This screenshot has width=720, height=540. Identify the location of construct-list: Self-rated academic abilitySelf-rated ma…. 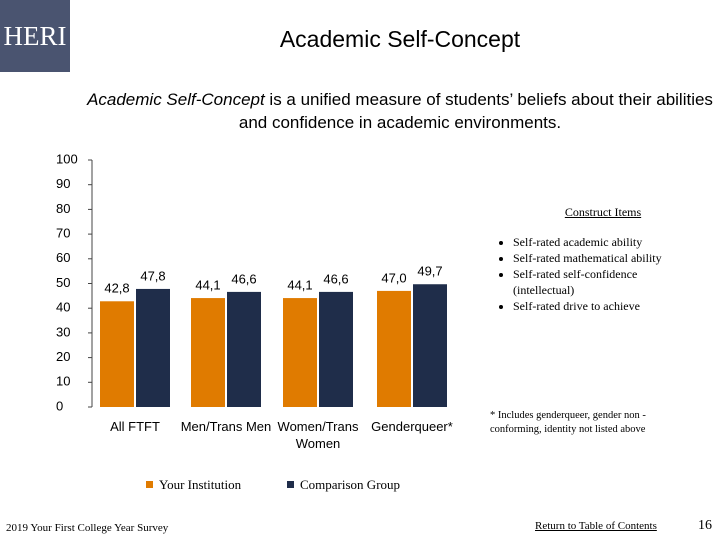
(593, 274).